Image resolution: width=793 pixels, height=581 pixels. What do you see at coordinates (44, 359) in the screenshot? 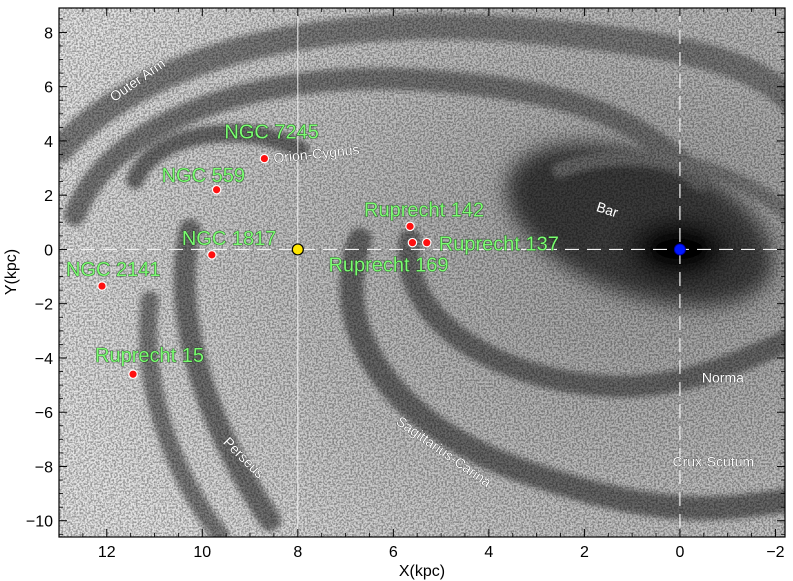
I see `y-tick-label: −4` at bounding box center [44, 359].